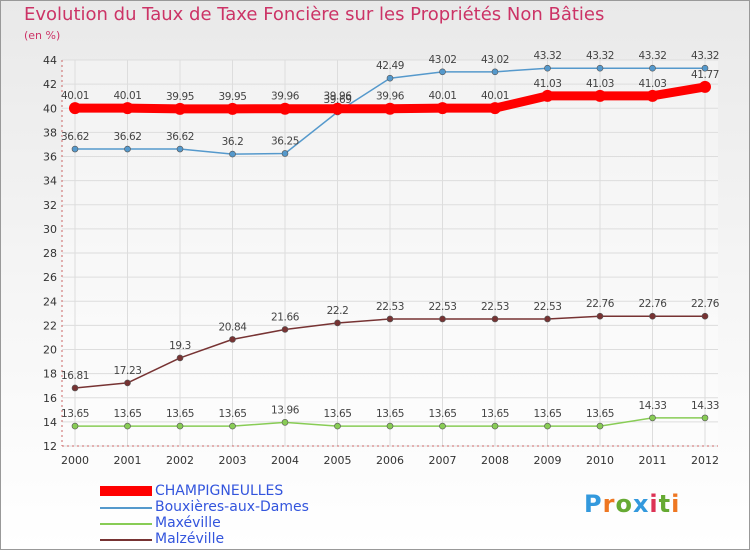  I want to click on data-label: 13.96, so click(285, 410).